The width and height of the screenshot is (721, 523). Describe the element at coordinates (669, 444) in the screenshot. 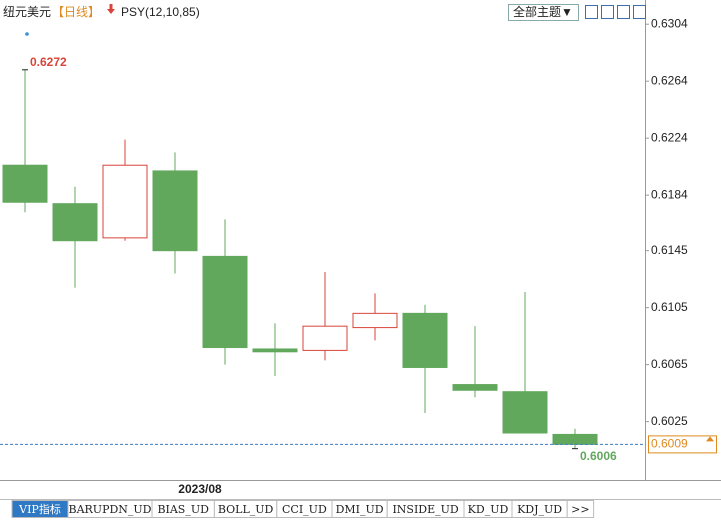

I see `last-price-label: 0.6009` at that location.